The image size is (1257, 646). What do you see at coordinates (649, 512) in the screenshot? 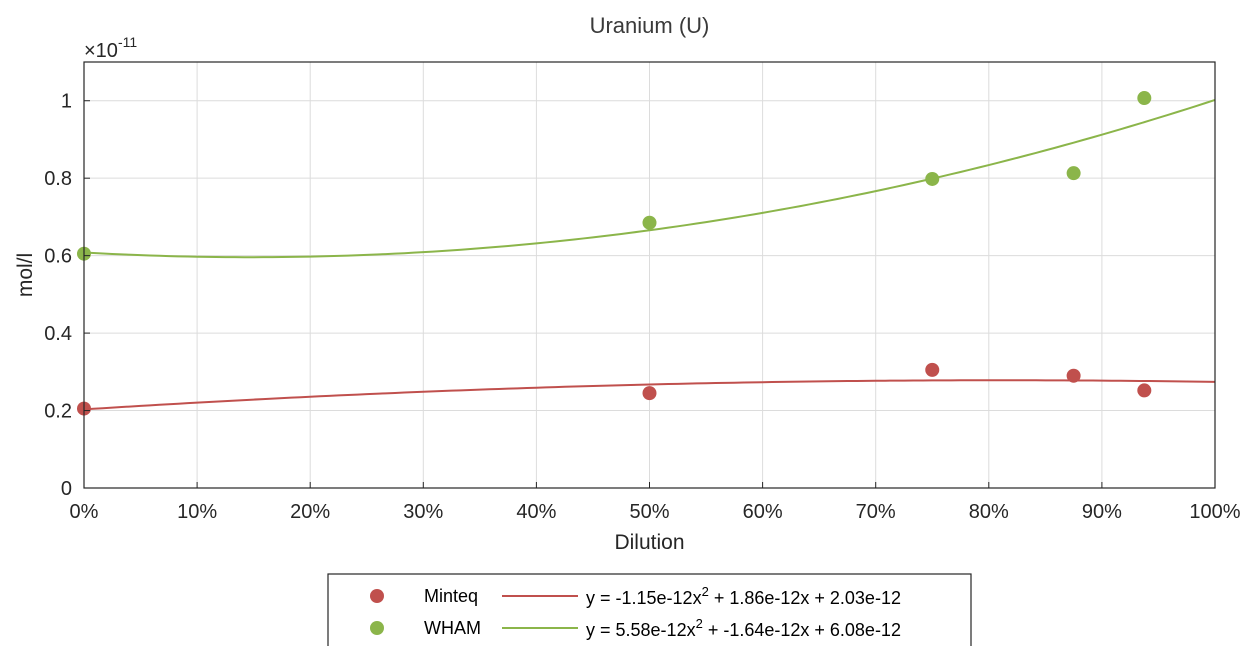
I see `x-tick-label: 50%` at bounding box center [649, 512].